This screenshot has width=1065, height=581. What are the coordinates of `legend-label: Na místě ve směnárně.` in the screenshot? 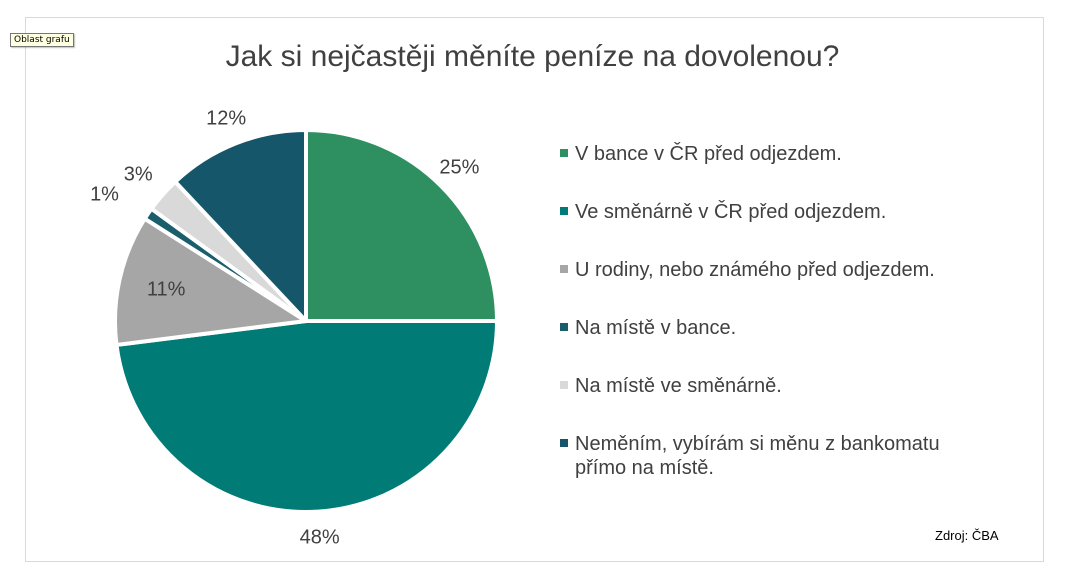 It's located at (678, 386).